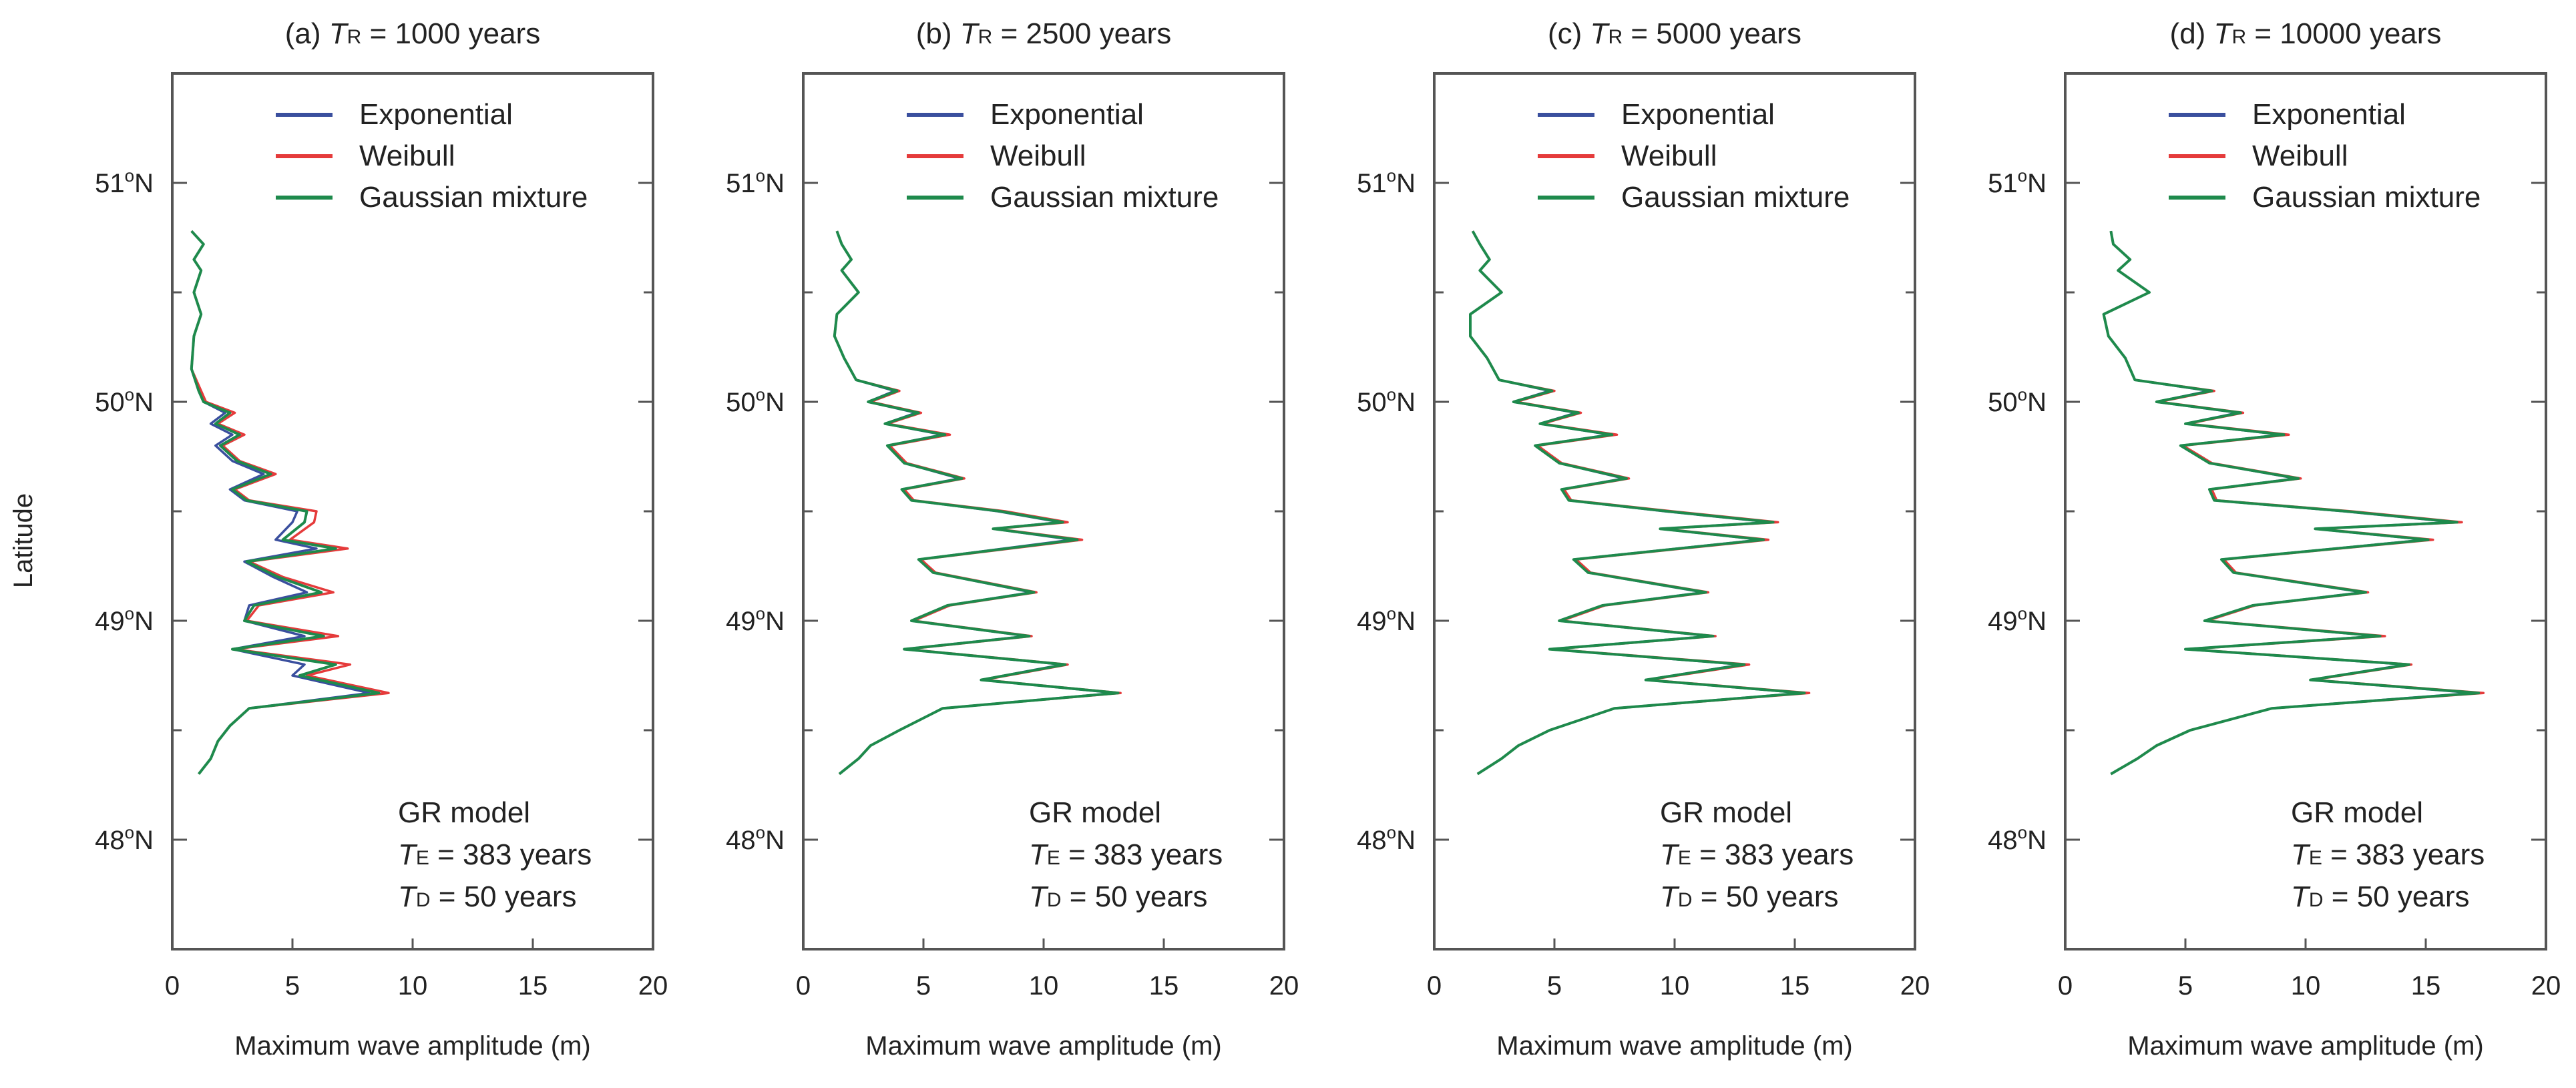 Image resolution: width=2576 pixels, height=1088 pixels. Describe the element at coordinates (1674, 33) in the screenshot. I see `panel-title: (c) TR = 5000 years` at that location.